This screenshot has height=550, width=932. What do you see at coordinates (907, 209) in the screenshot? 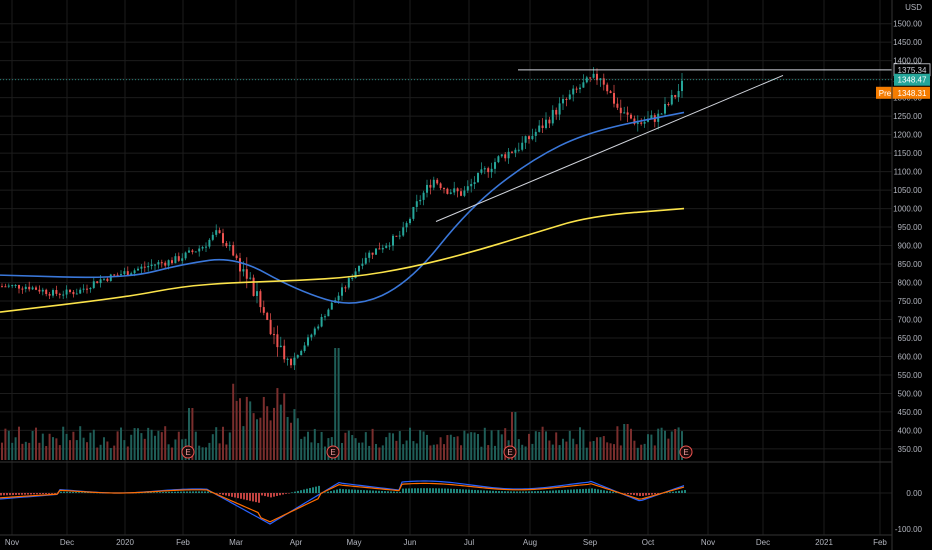
I see `price-tick-label: 1000.00` at bounding box center [907, 209].